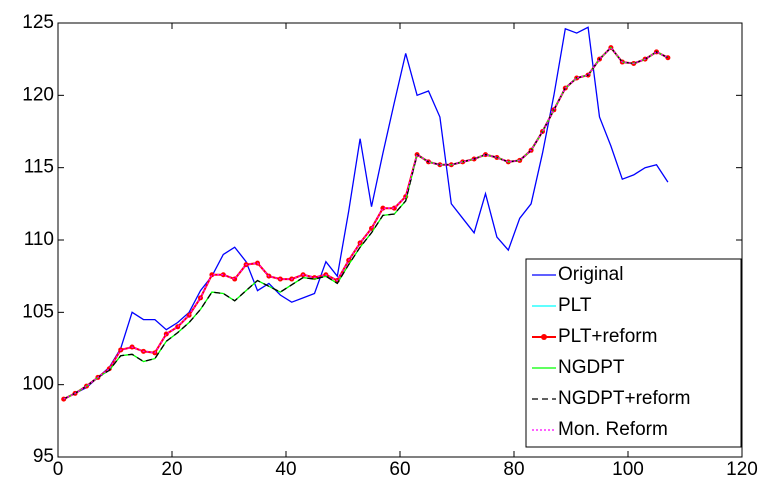 The width and height of the screenshot is (772, 479). What do you see at coordinates (58, 469) in the screenshot?
I see `x-tick-label: 0` at bounding box center [58, 469].